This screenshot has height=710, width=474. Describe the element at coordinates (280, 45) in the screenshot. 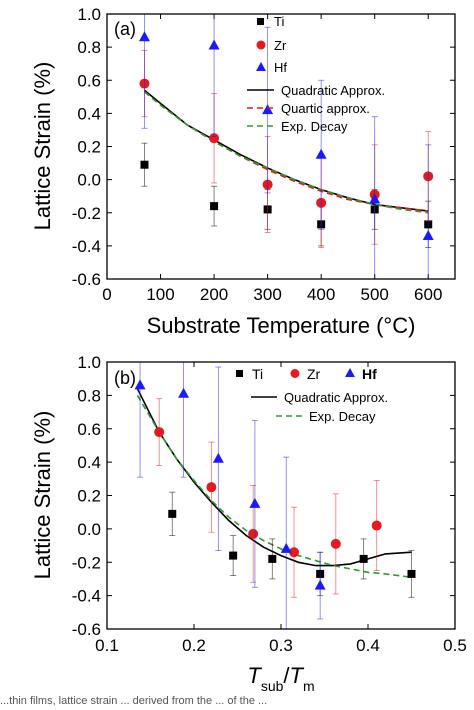

I see `legend-zr-label: Zr` at that location.